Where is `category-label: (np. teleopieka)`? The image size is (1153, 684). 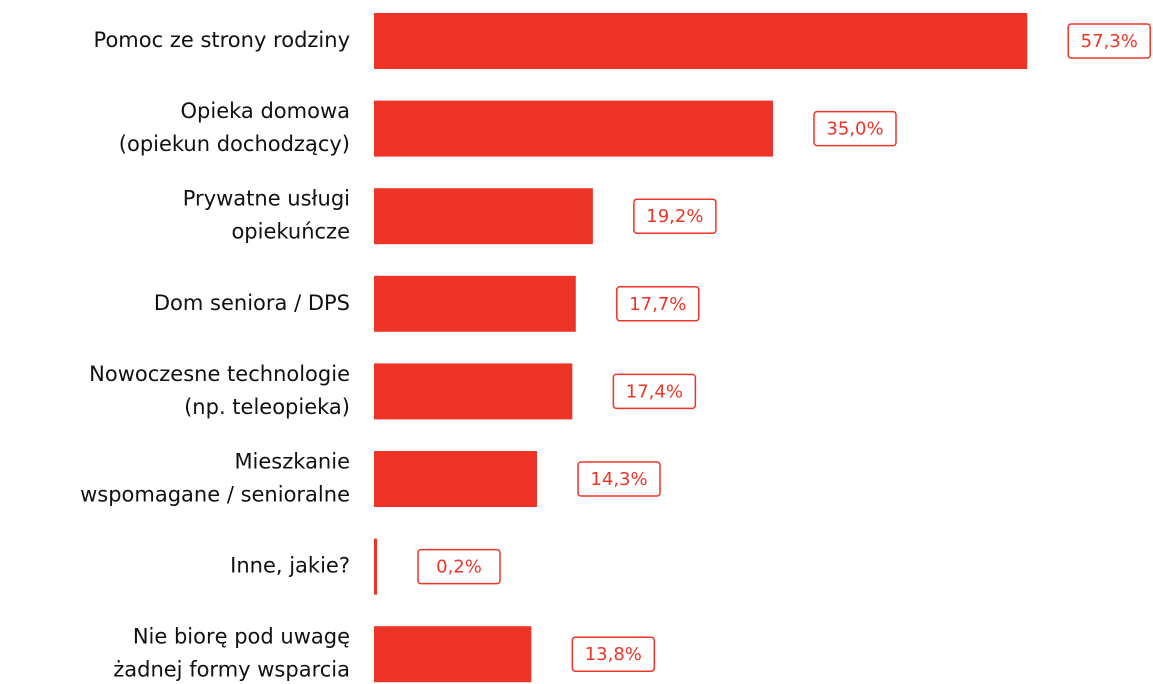 category-label: (np. teleopieka) is located at coordinates (267, 407).